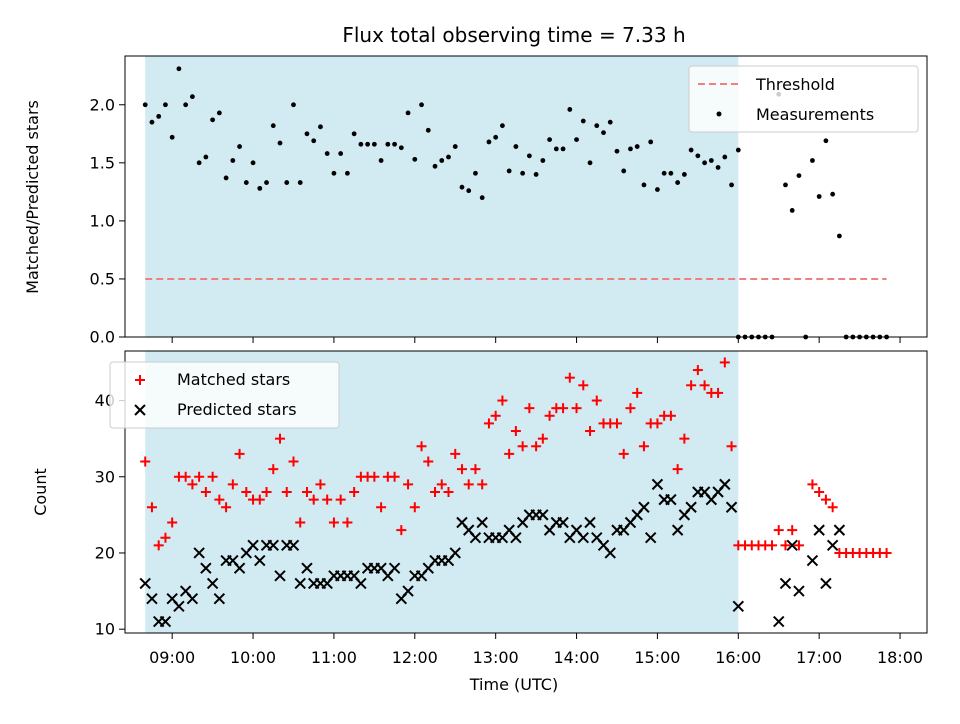 The height and width of the screenshot is (724, 960). What do you see at coordinates (237, 409) in the screenshot?
I see `legend-predicted-label: Predicted stars` at bounding box center [237, 409].